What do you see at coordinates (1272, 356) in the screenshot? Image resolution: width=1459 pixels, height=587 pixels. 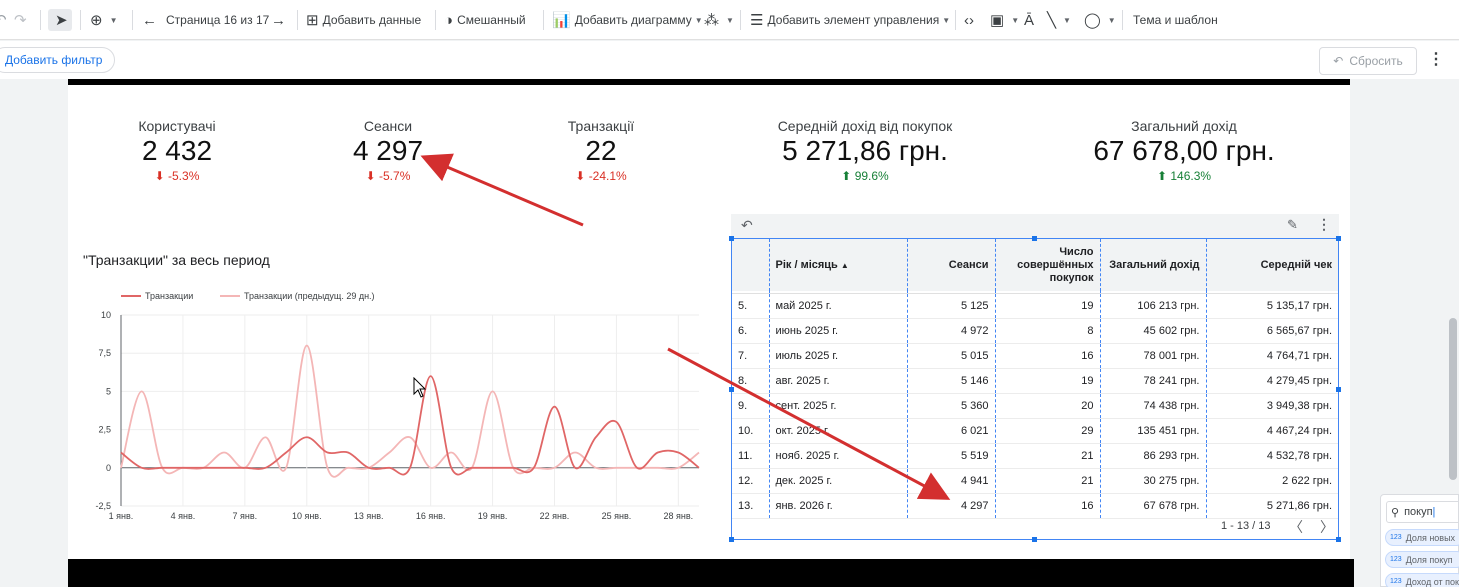 I see `table-cell: 4 764,71 грн.` at bounding box center [1272, 356].